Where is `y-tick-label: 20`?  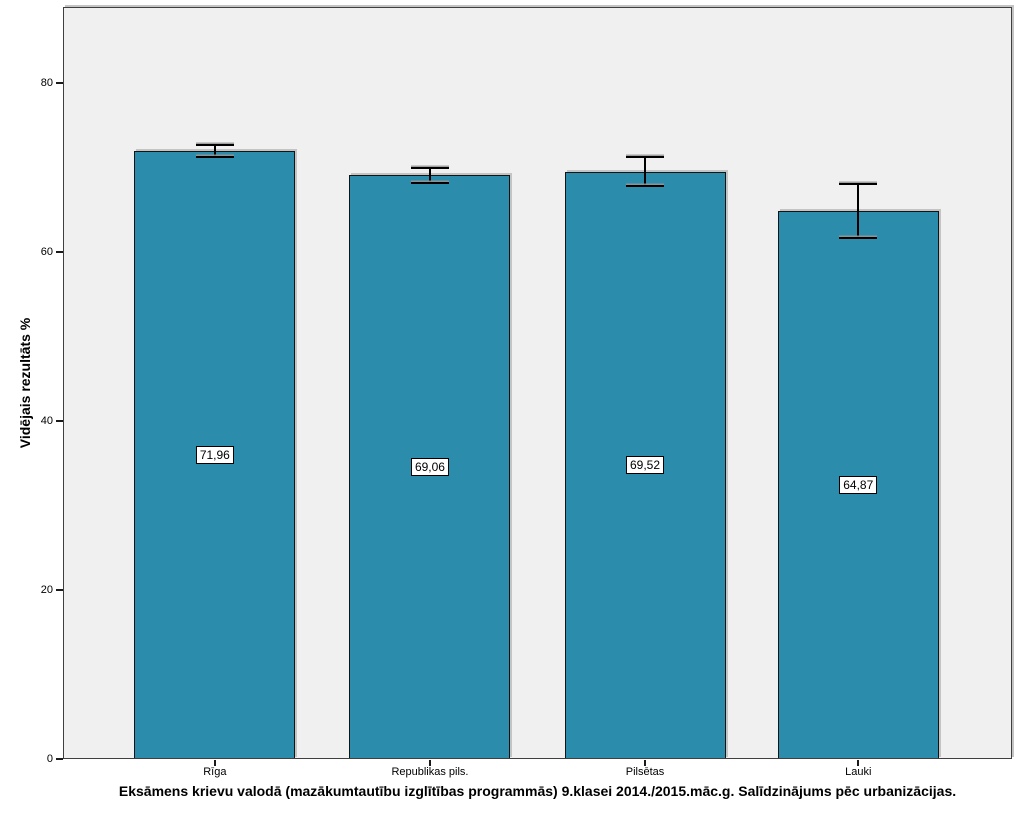
y-tick-label: 20 is located at coordinates (46, 590).